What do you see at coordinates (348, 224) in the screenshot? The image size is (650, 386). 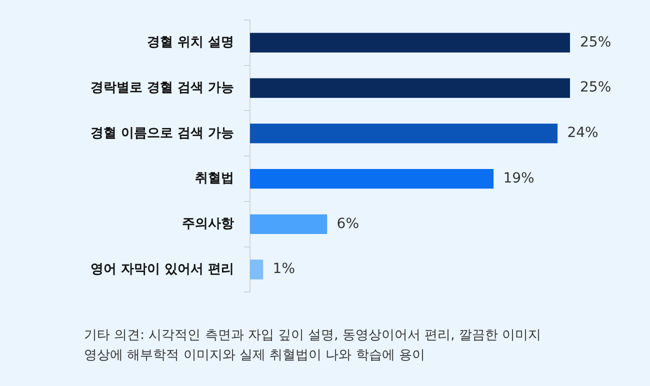 I see `data-label: 6%` at bounding box center [348, 224].